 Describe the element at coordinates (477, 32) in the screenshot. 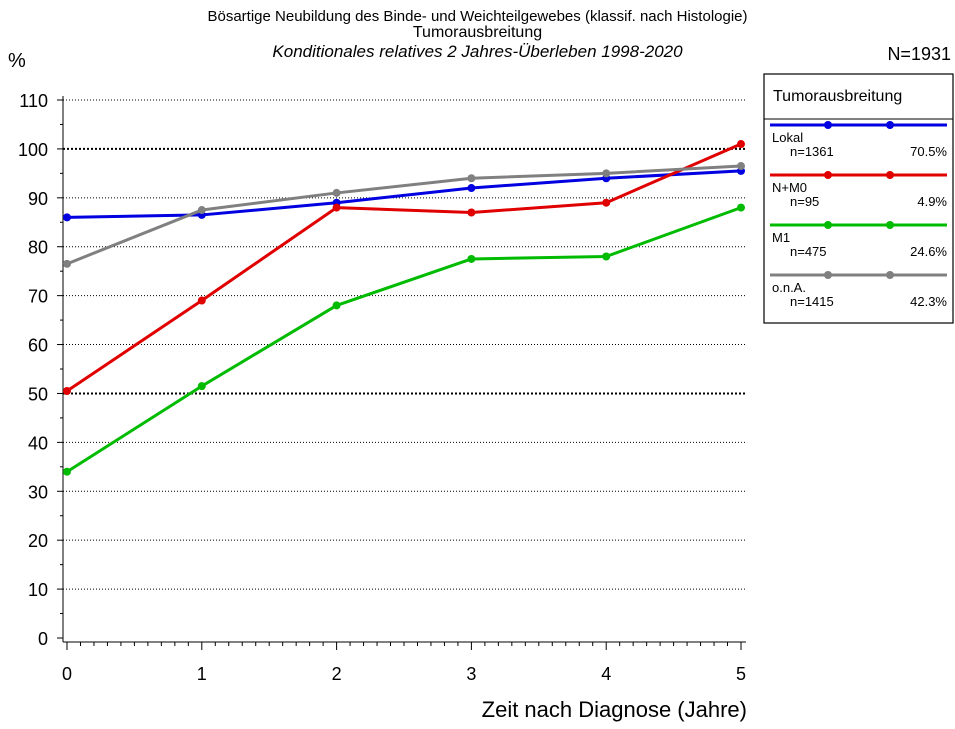

I see `chart-group-title: Tumorausbreitung` at that location.